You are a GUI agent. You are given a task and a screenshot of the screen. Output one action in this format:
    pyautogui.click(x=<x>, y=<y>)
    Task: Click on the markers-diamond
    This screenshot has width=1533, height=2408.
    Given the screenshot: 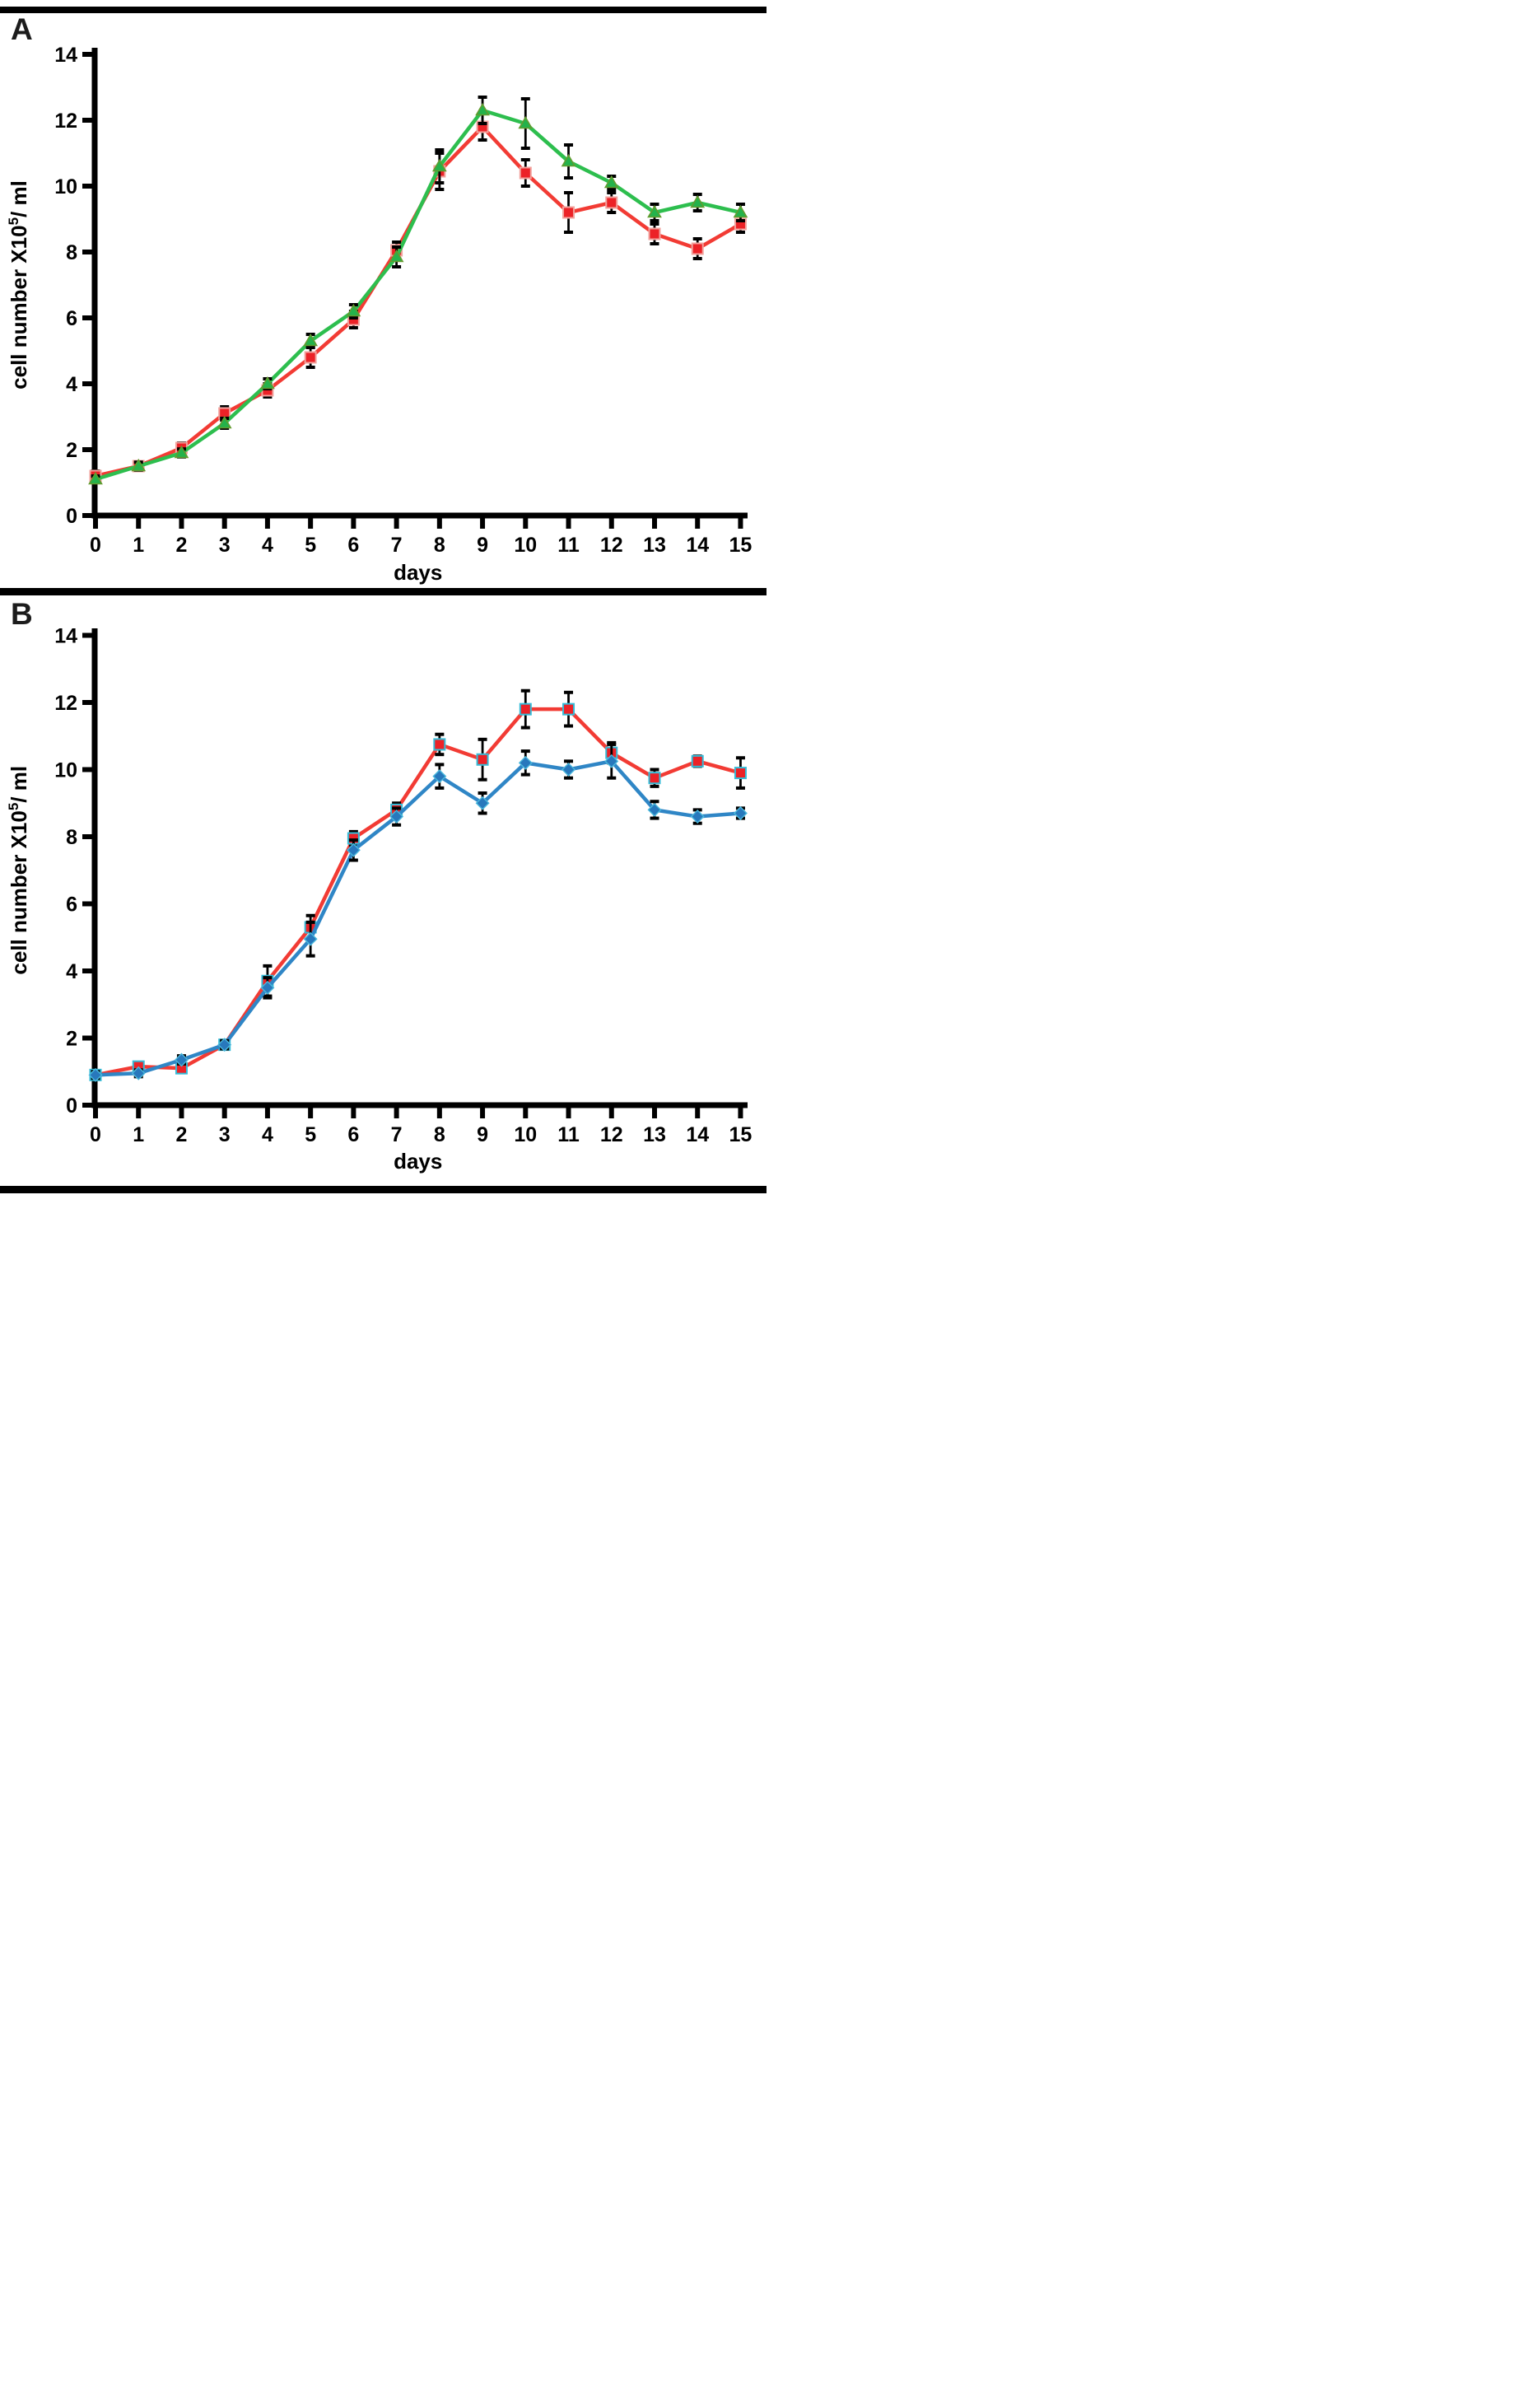 What is the action you would take?
    pyautogui.click(x=418, y=918)
    